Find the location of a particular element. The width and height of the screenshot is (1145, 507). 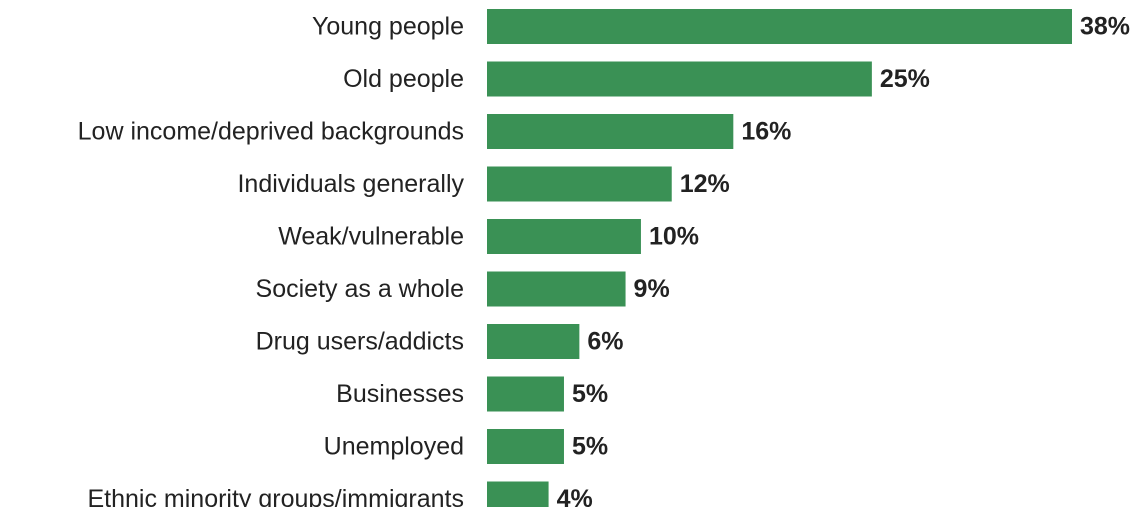

value-label: 25% is located at coordinates (905, 79).